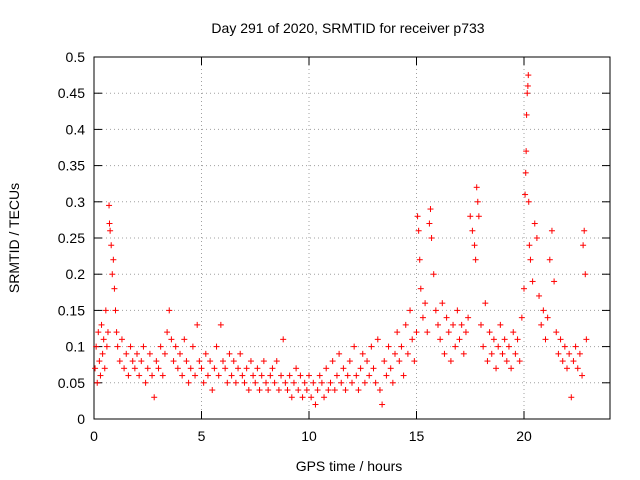  Describe the element at coordinates (202, 436) in the screenshot. I see `x-tick-label: 5` at that location.